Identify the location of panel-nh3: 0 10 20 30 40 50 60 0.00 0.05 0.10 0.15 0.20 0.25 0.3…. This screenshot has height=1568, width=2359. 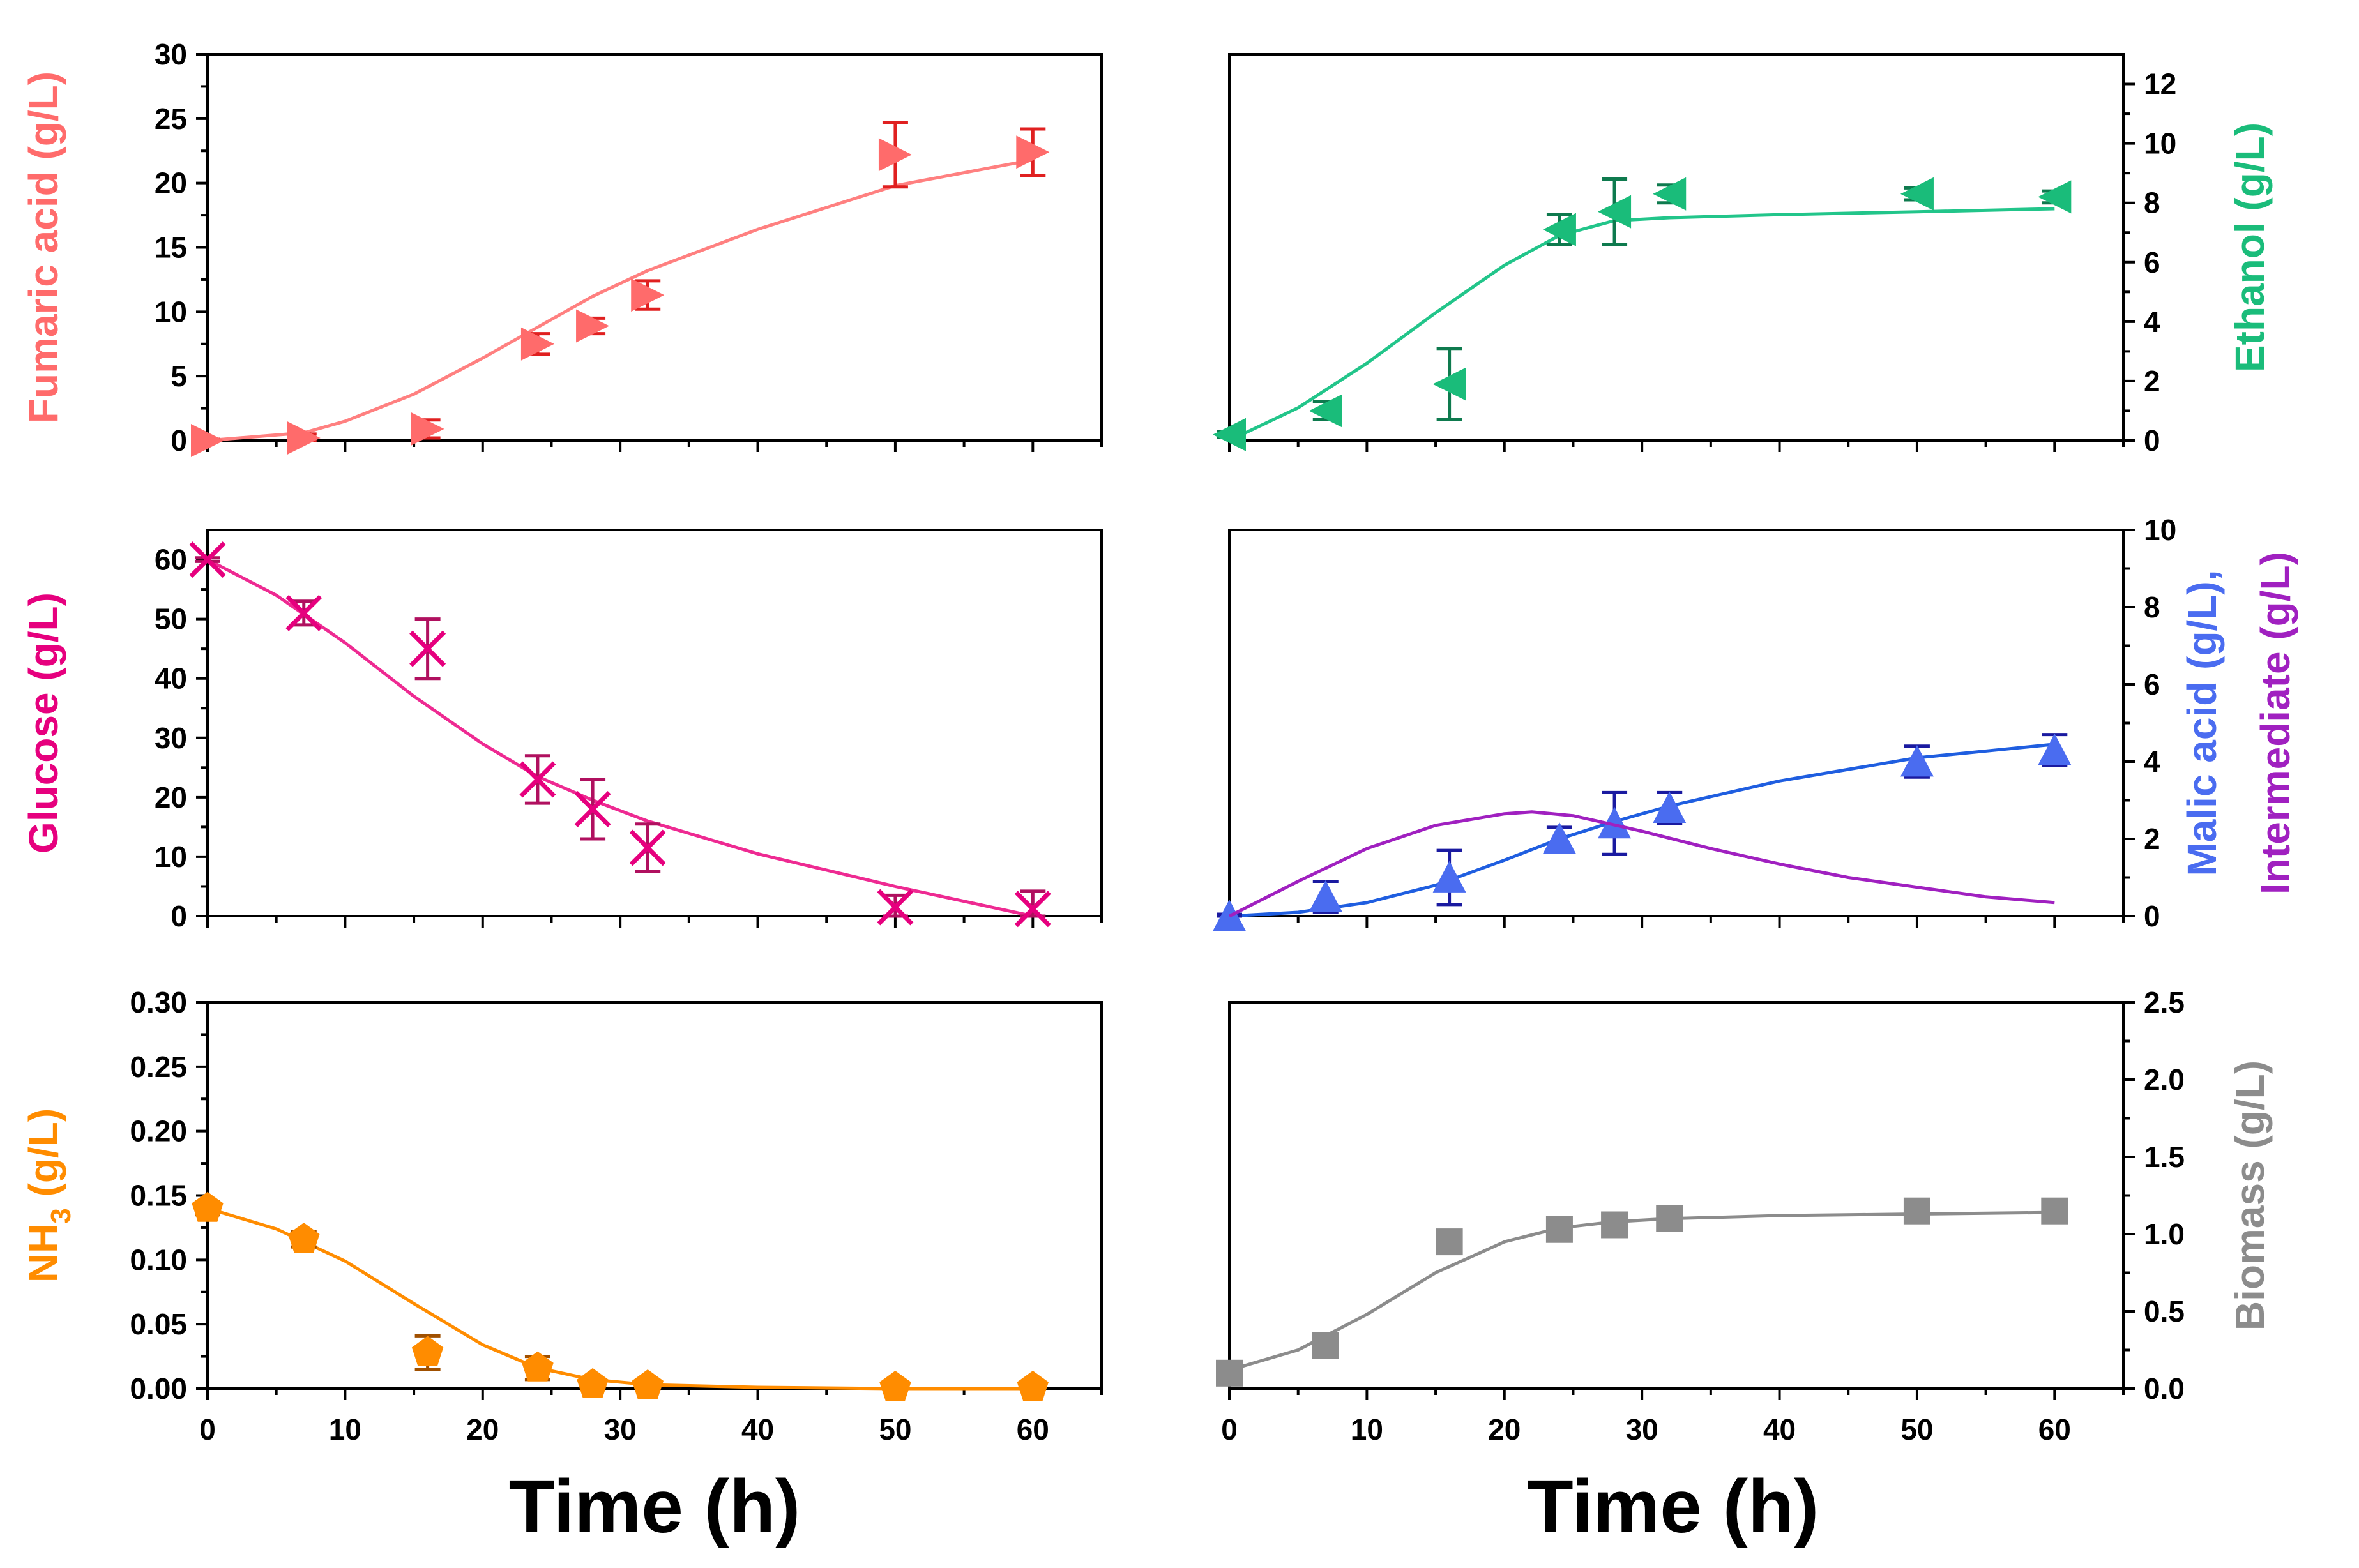
(561, 1216).